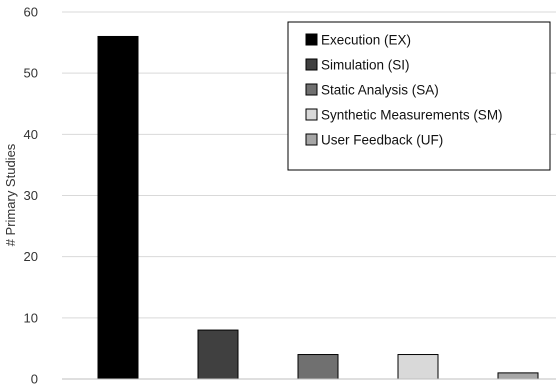 The height and width of the screenshot is (388, 560). I want to click on legend-label: User Feedback (UF), so click(382, 140).